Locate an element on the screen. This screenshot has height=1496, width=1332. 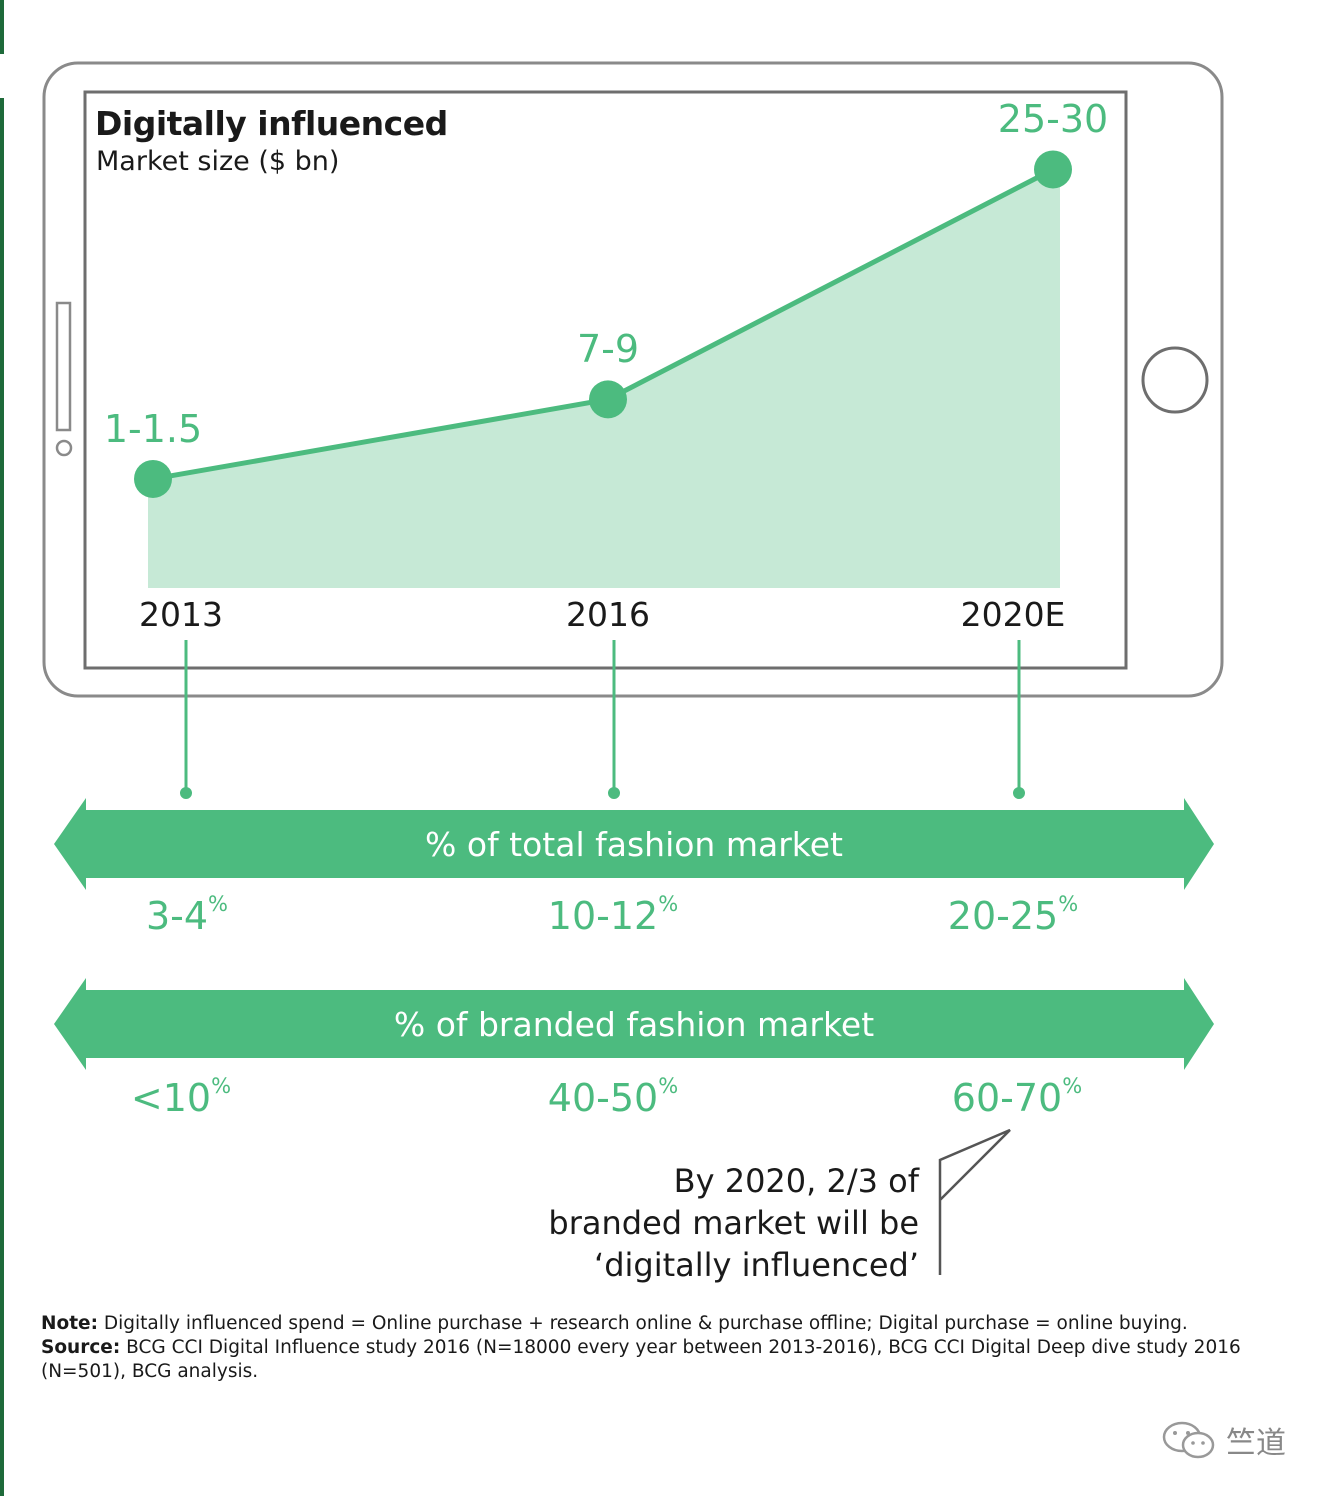
connector-dot-2016 is located at coordinates (614, 793).